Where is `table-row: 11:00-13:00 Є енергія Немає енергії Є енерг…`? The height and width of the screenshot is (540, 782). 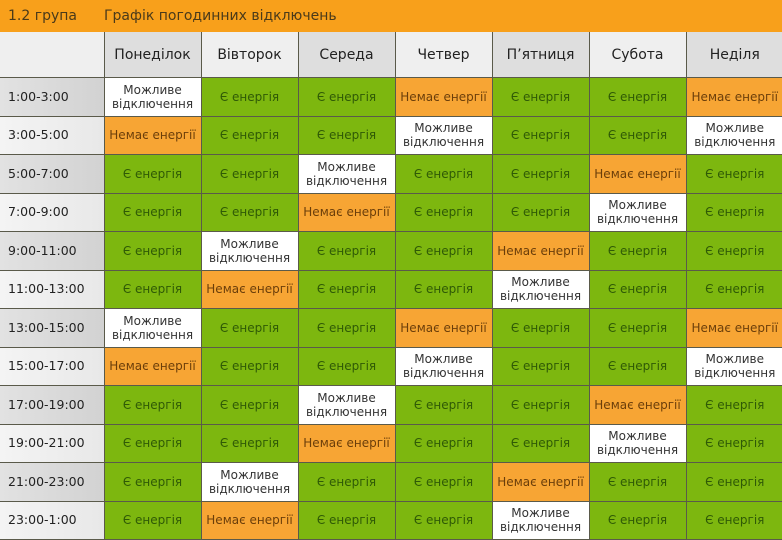
table-row: 11:00-13:00 Є енергія Немає енергії Є енерг… is located at coordinates (391, 289).